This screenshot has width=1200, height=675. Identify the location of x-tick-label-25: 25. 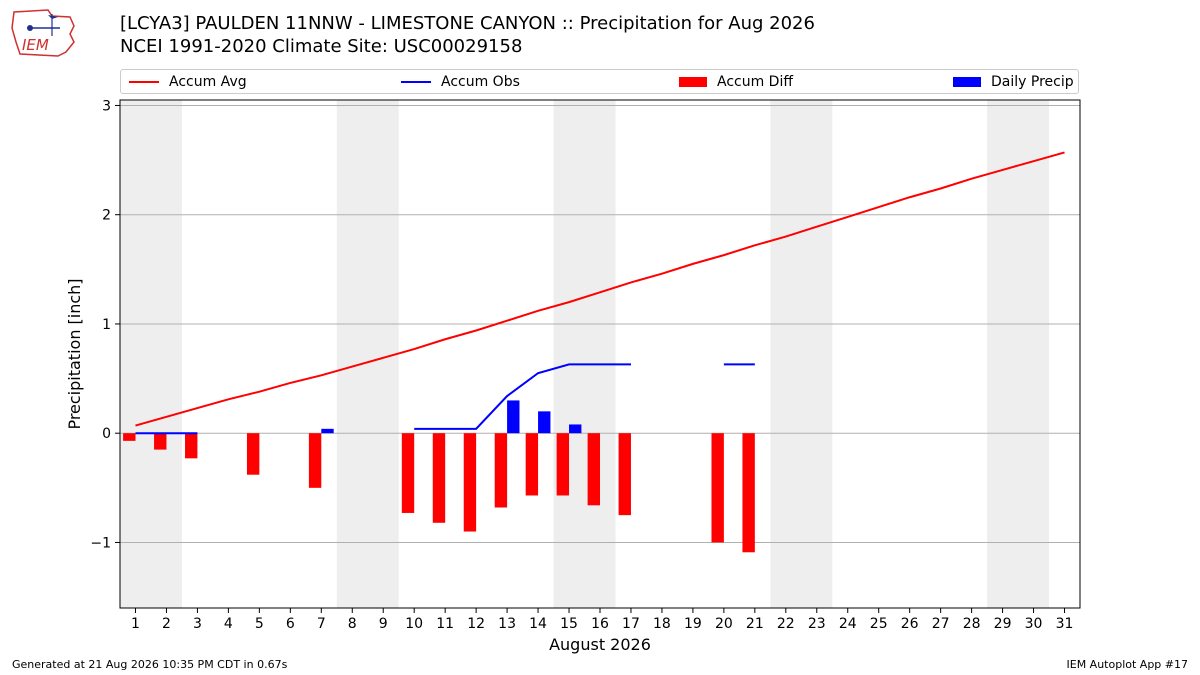
(879, 624).